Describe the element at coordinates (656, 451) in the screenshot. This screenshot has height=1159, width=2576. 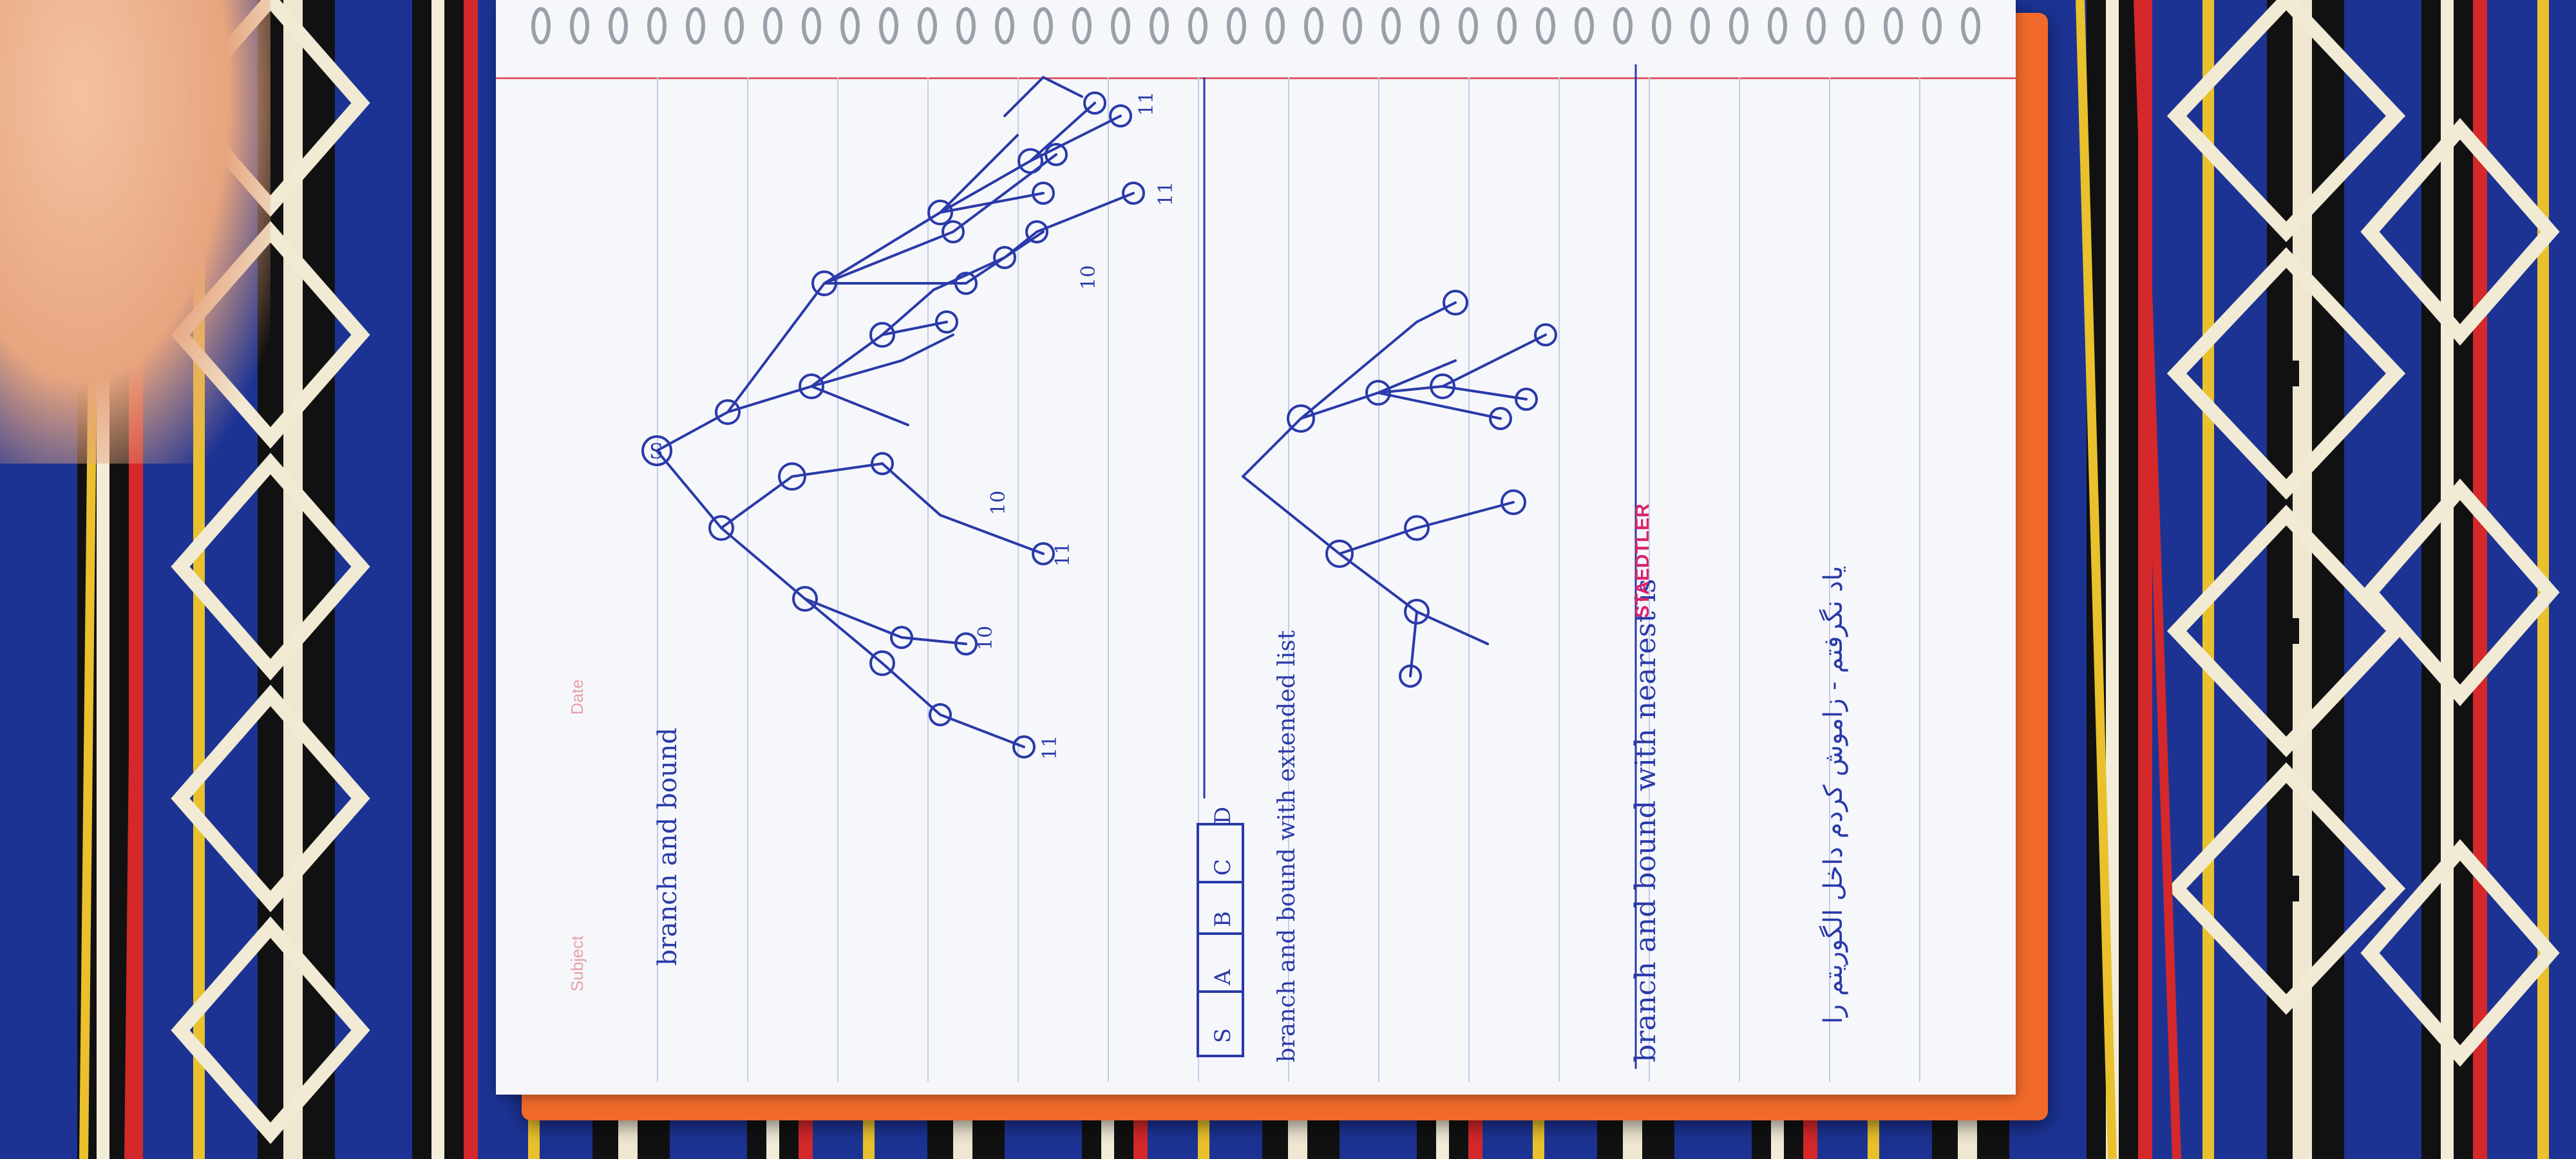
I see `tree-root-label: S` at that location.